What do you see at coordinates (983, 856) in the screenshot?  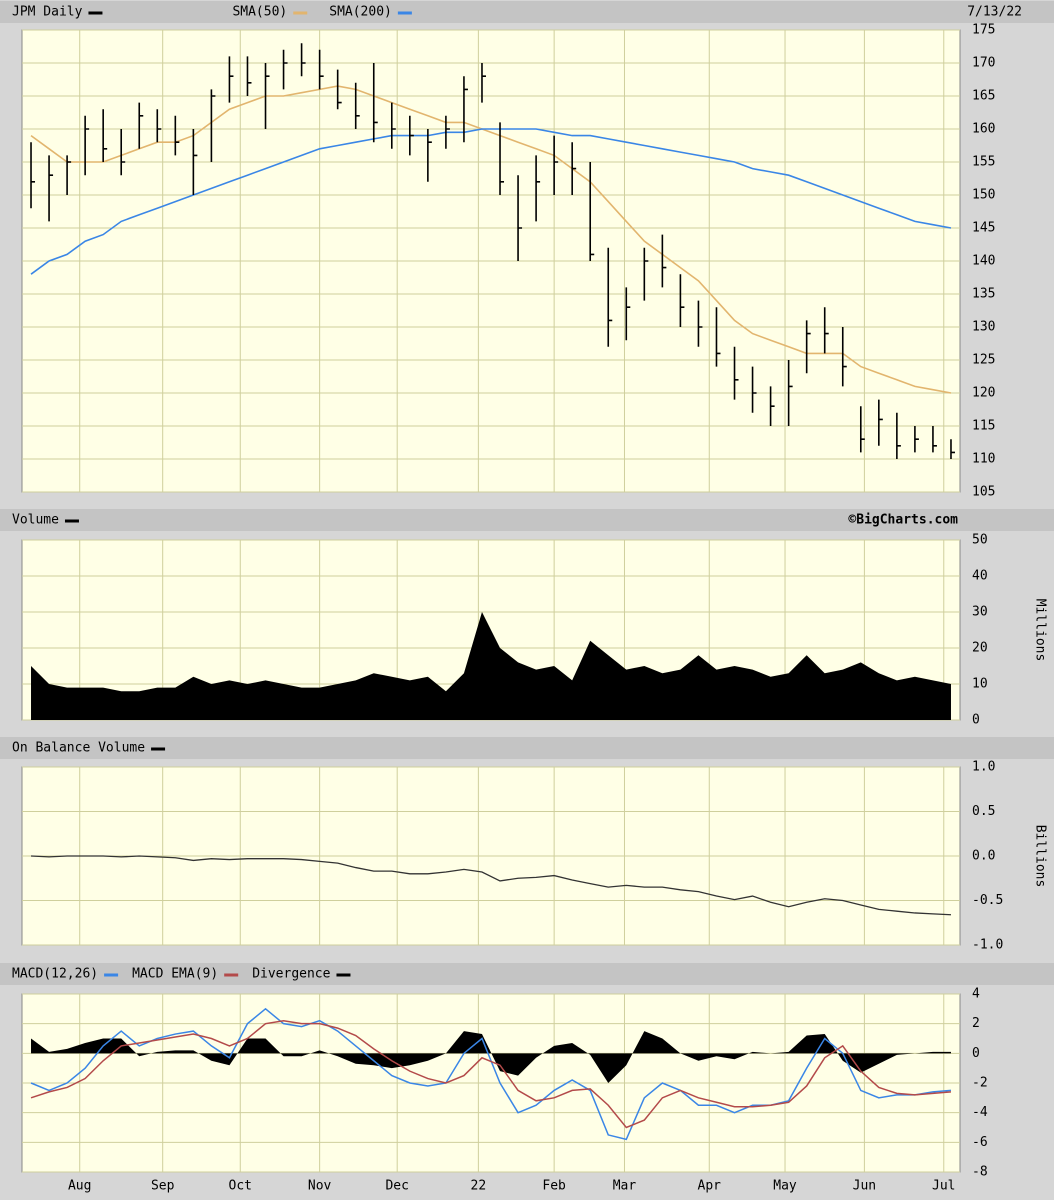 I see `y-tick-label: 0.0` at bounding box center [983, 856].